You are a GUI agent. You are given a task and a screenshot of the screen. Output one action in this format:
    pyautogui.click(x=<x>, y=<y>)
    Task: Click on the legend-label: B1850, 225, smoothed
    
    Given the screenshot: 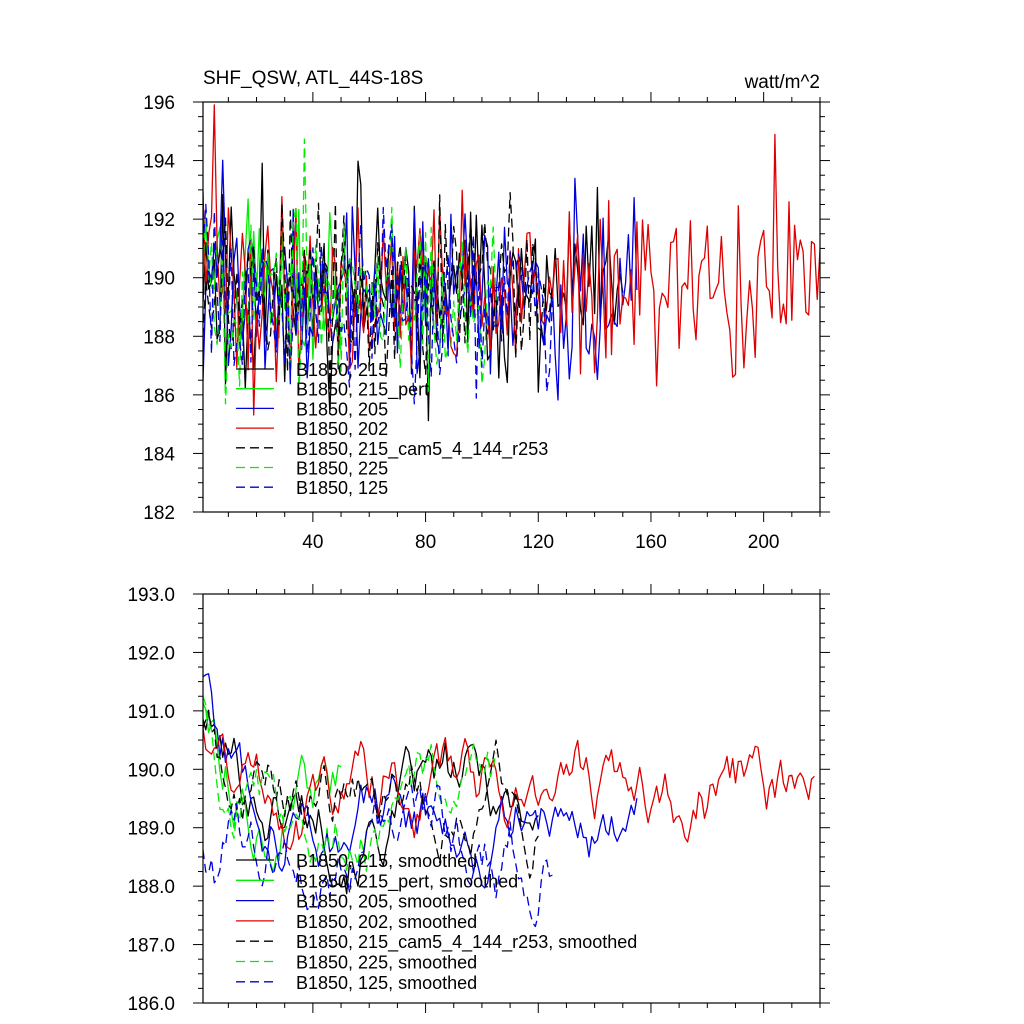 What is the action you would take?
    pyautogui.click(x=386, y=963)
    